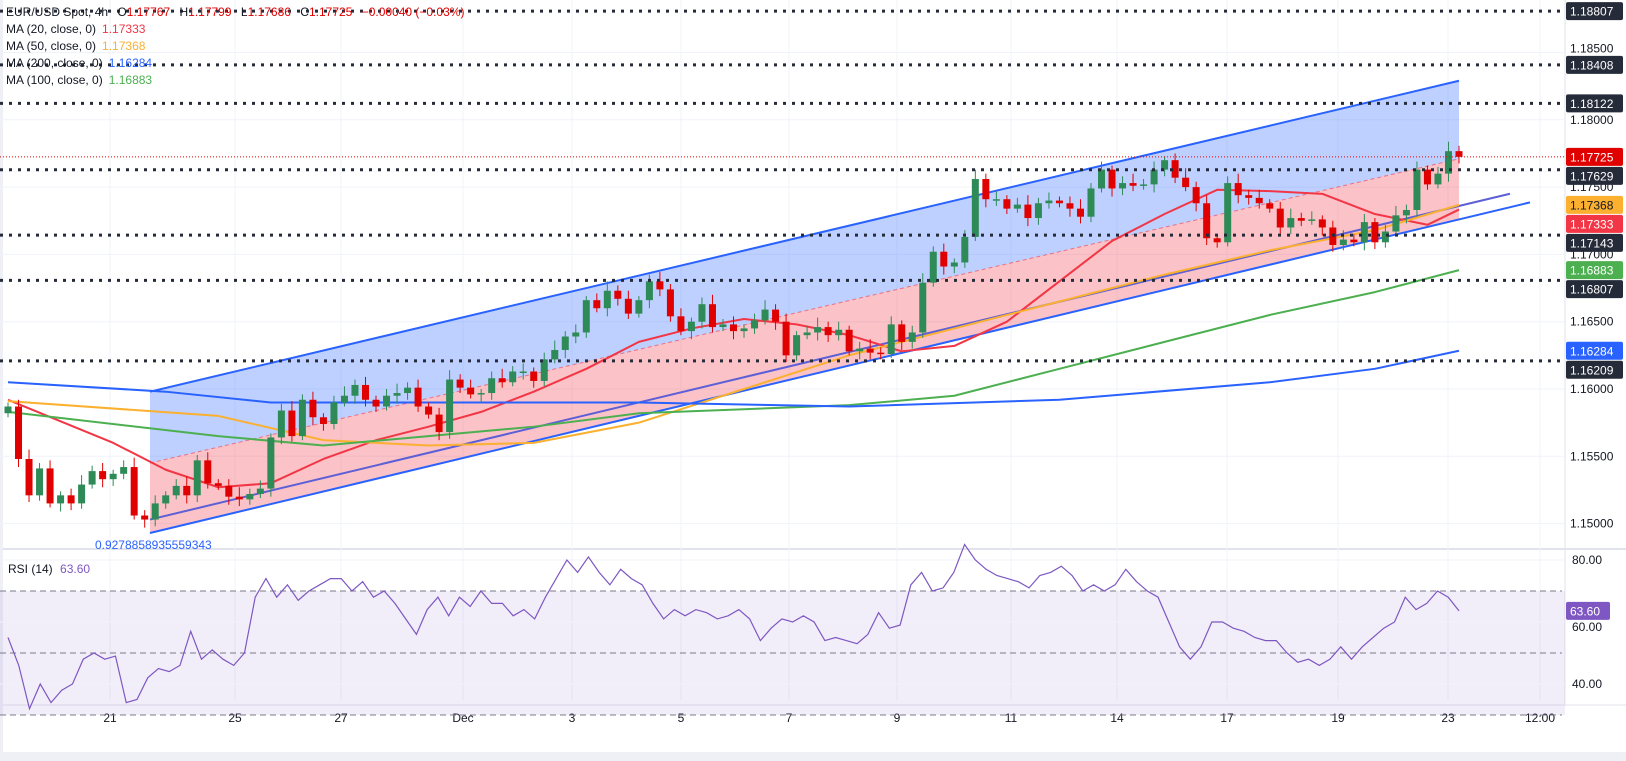 This screenshot has width=1626, height=761. What do you see at coordinates (235, 46) in the screenshot?
I see `ma50-row: MA (50, close, 0) 1.17368` at bounding box center [235, 46].